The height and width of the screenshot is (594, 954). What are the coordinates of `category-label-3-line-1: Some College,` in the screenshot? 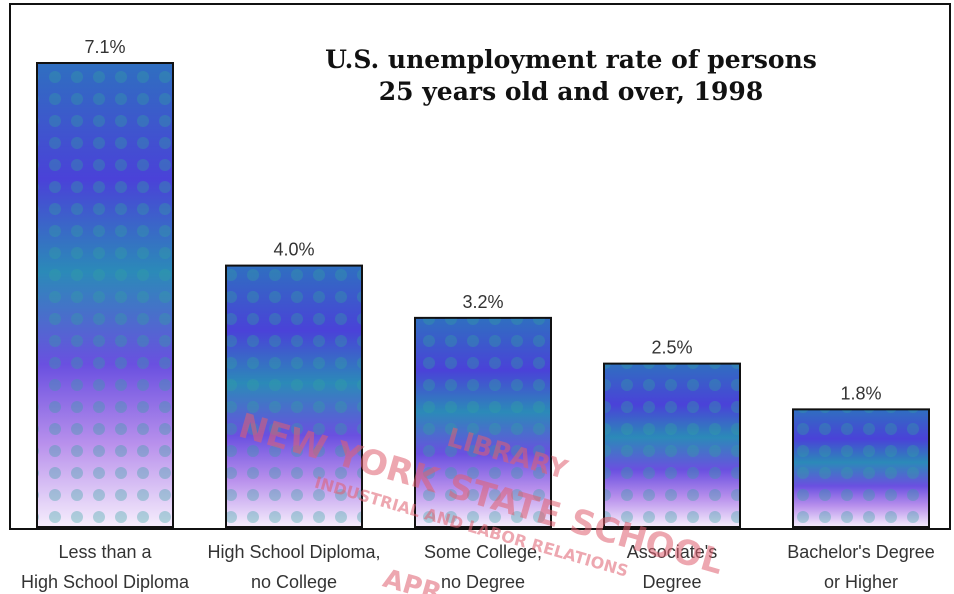 It's located at (483, 552).